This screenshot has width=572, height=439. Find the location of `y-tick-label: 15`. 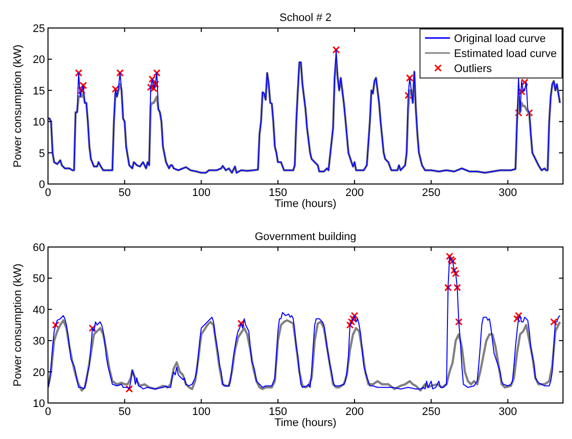

y-tick-label: 15 is located at coordinates (38, 91).